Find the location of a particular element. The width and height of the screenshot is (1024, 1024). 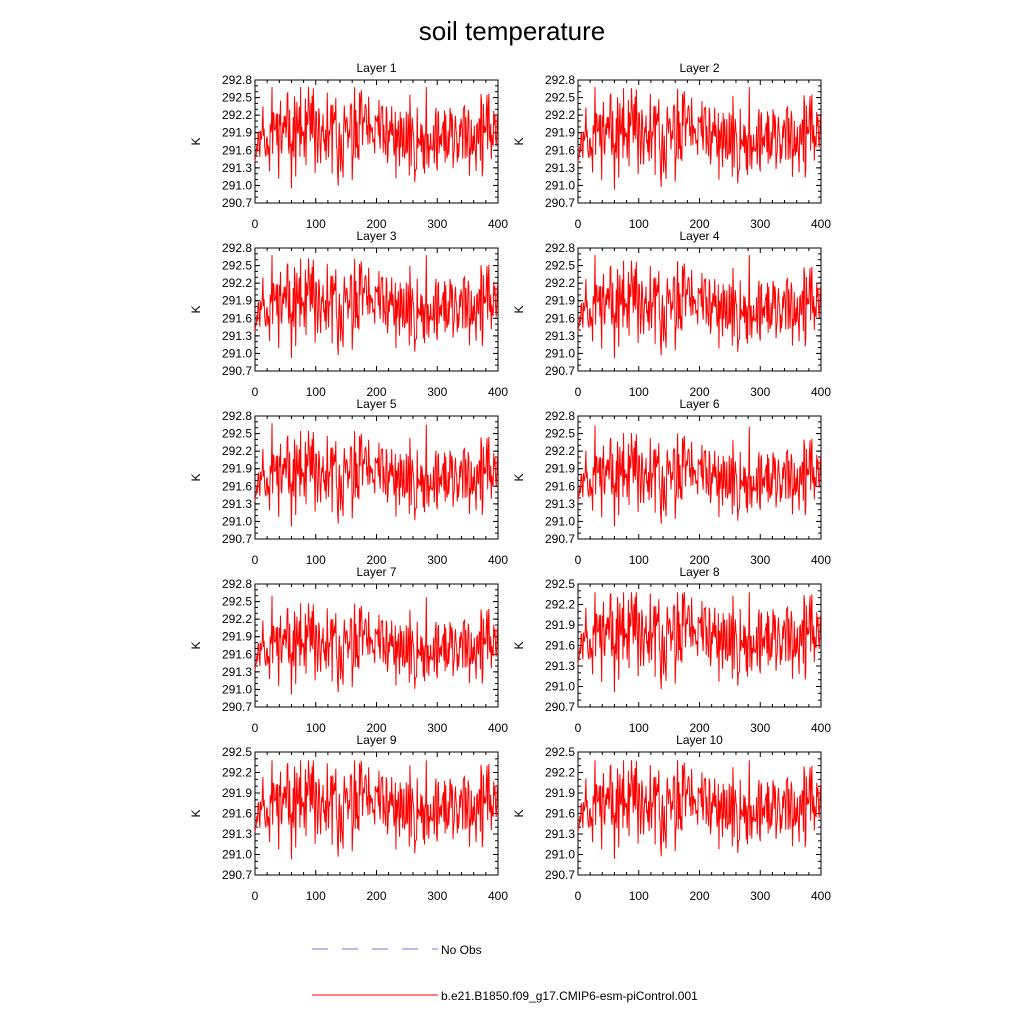

panel-title: Layer 1 is located at coordinates (376, 68).